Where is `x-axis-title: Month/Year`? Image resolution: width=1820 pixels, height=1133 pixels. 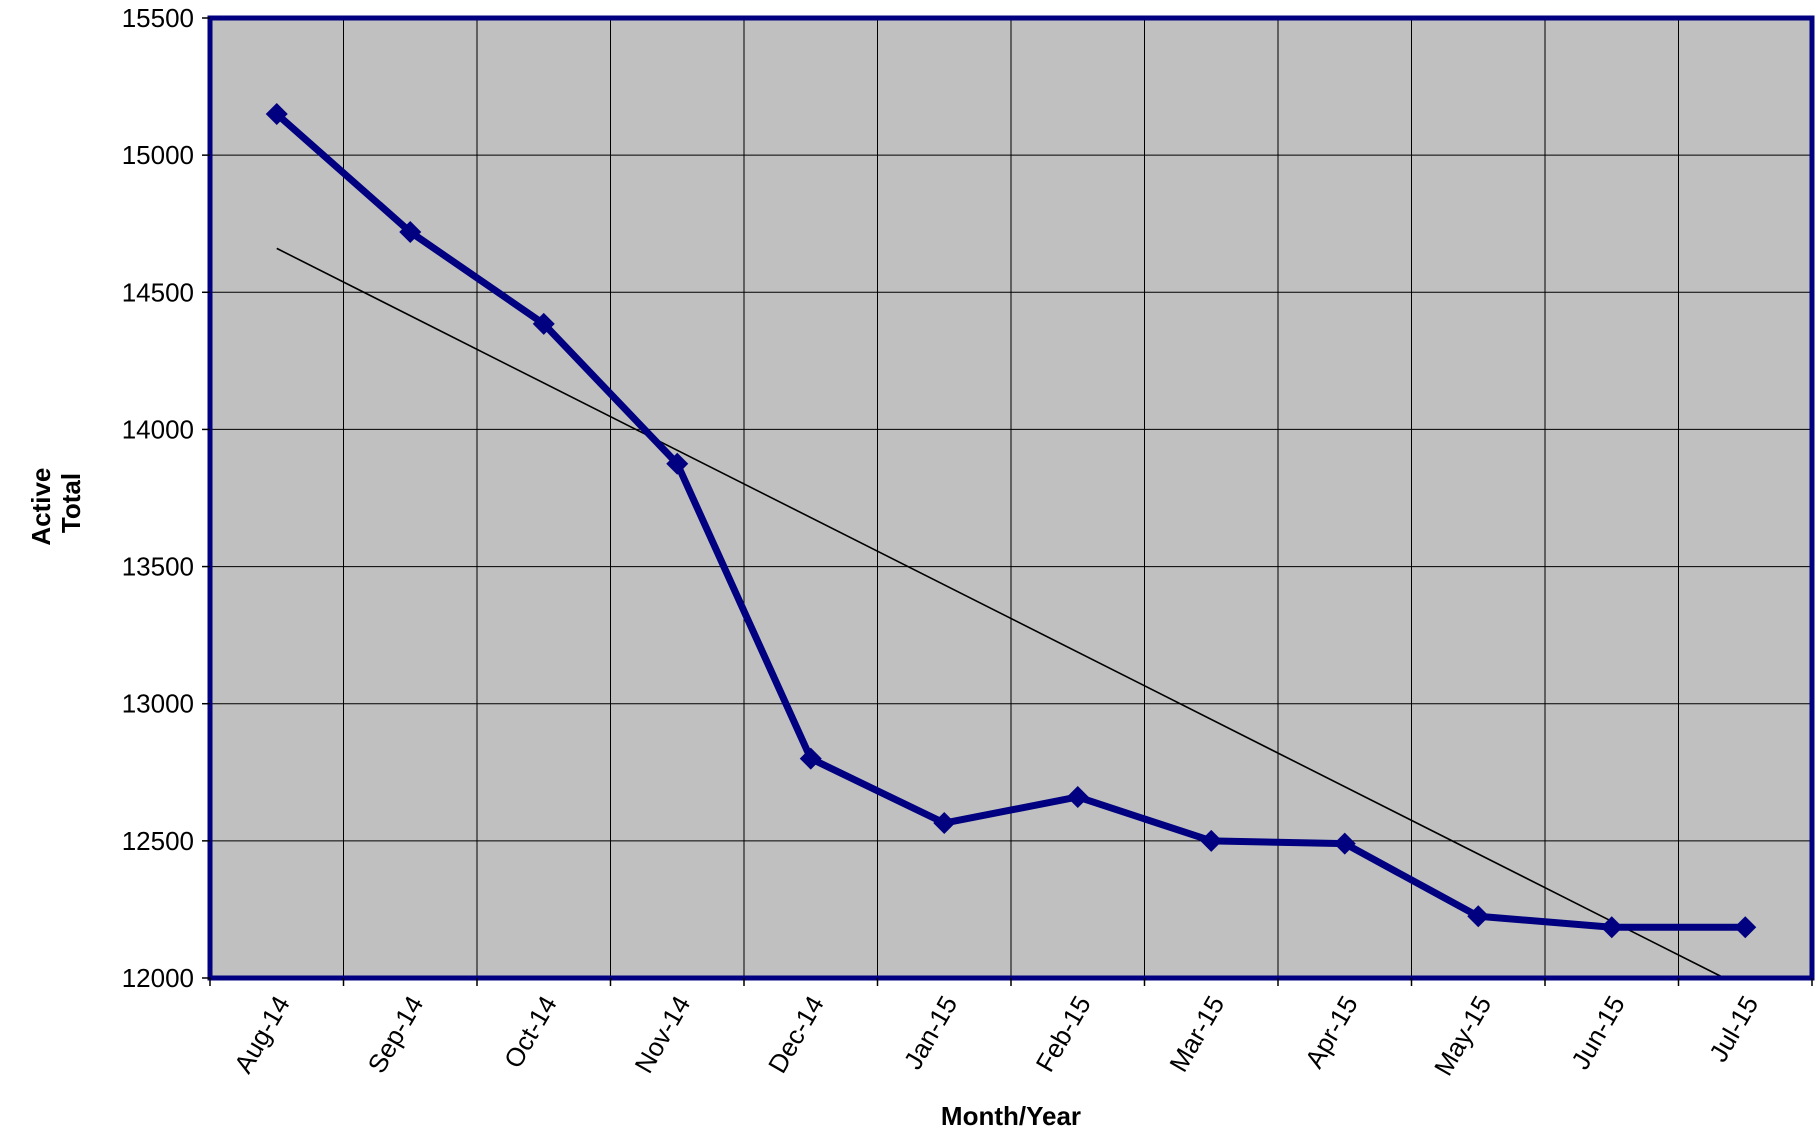 x-axis-title: Month/Year is located at coordinates (1011, 1116).